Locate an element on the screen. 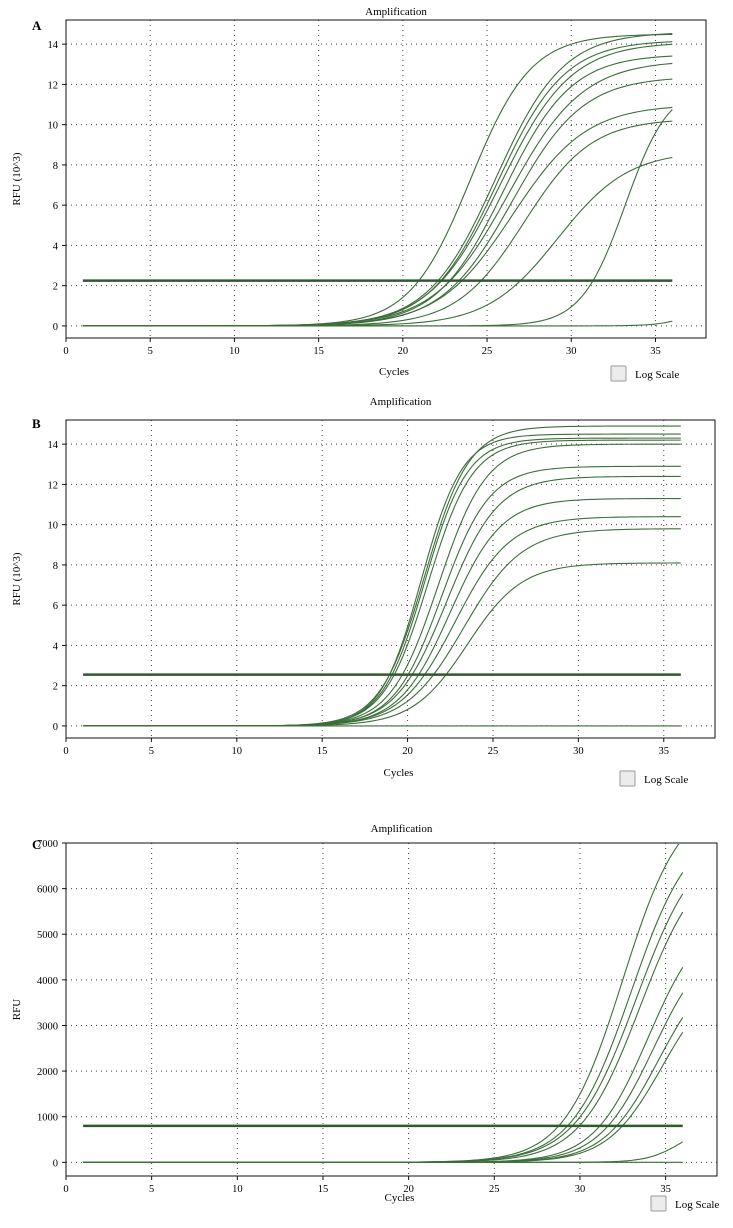 This screenshot has height=1228, width=733. y-axis-label: RFU is located at coordinates (17, 1009).